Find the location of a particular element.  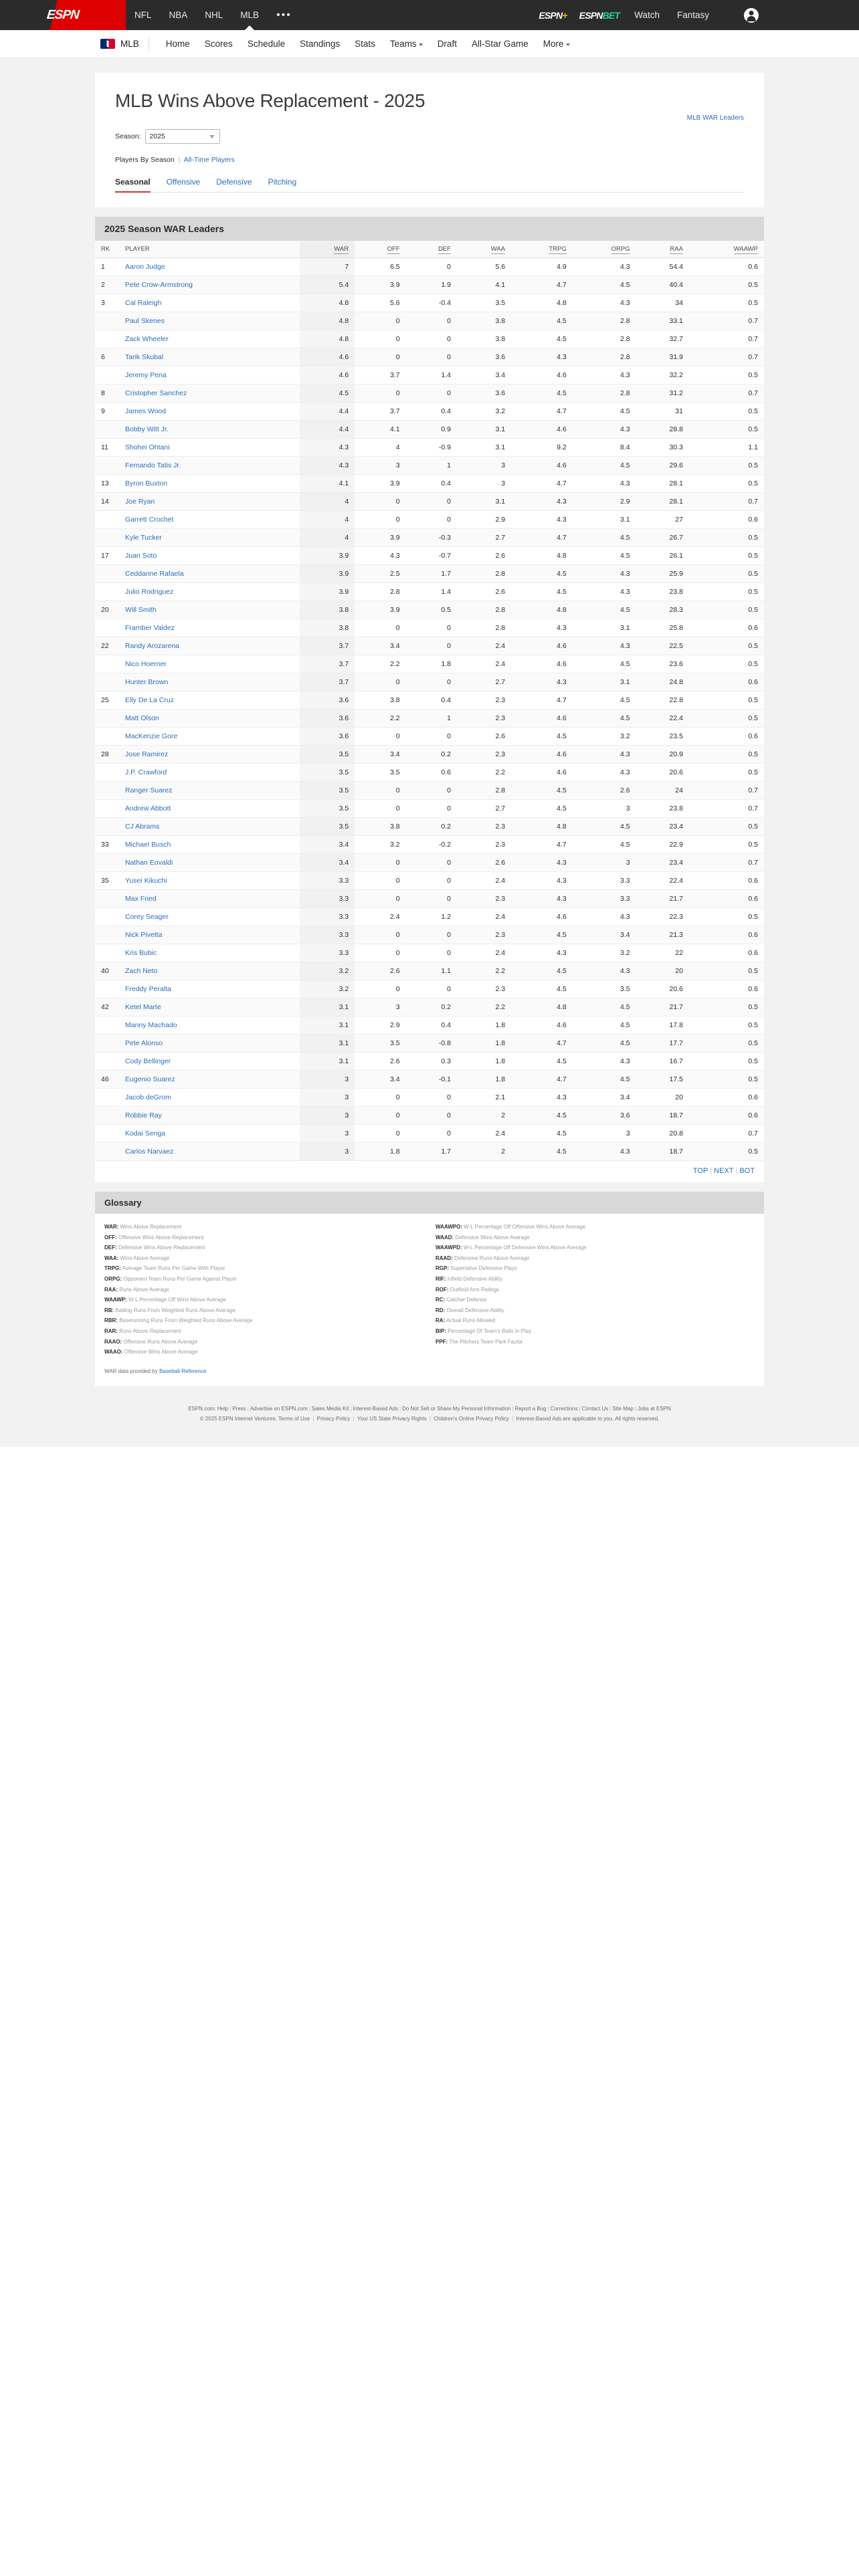

player-link: Manny Machado is located at coordinates (151, 1025).